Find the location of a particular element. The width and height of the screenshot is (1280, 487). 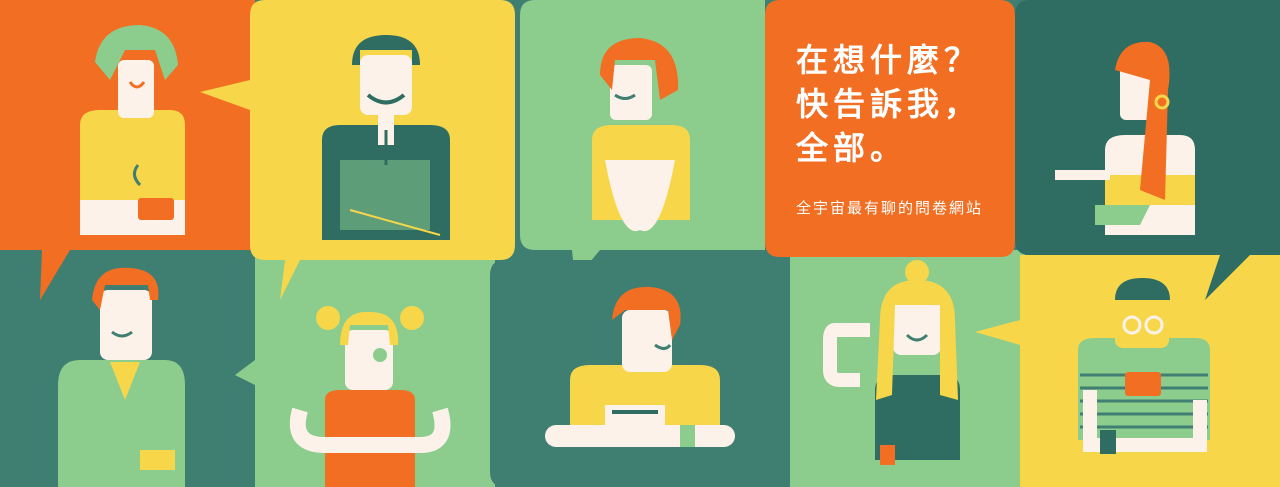

person-hands-together-icon is located at coordinates (641, 135).